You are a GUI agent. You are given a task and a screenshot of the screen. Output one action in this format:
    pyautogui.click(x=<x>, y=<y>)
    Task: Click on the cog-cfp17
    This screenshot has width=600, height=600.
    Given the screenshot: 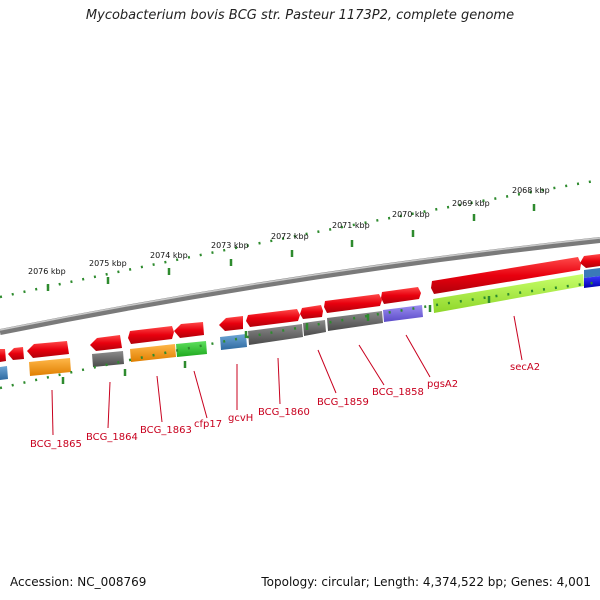 What is the action you would take?
    pyautogui.click(x=191, y=349)
    